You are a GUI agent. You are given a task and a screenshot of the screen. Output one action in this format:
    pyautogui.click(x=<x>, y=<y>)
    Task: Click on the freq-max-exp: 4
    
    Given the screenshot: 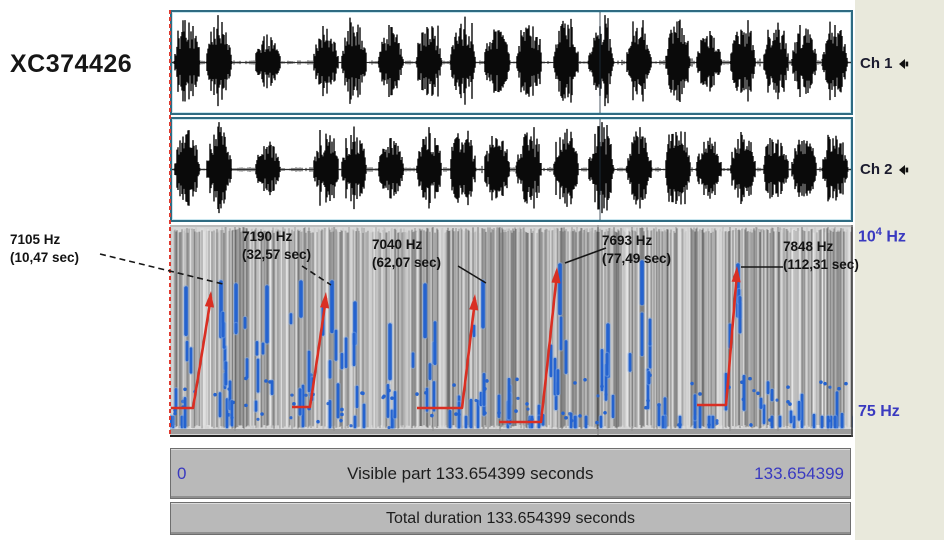 What is the action you would take?
    pyautogui.click(x=878, y=232)
    